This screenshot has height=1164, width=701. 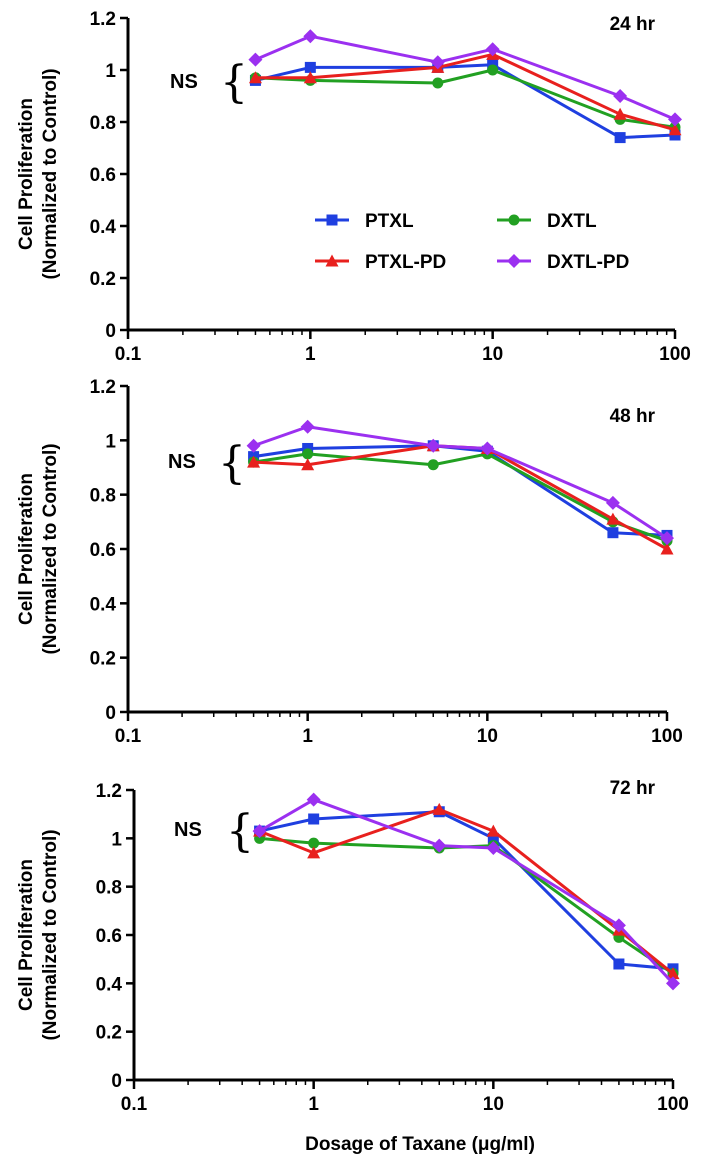 What do you see at coordinates (472, 242) in the screenshot?
I see `legend: PTXL DXTL PTXL-PD DXTL-PD` at bounding box center [472, 242].